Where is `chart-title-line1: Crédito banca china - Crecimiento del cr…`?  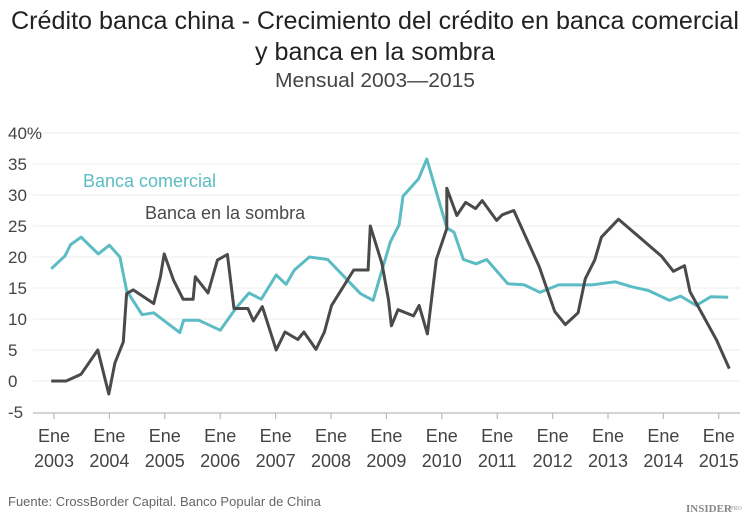
chart-title-line1: Crédito banca china - Crecimiento del cr… is located at coordinates (375, 21).